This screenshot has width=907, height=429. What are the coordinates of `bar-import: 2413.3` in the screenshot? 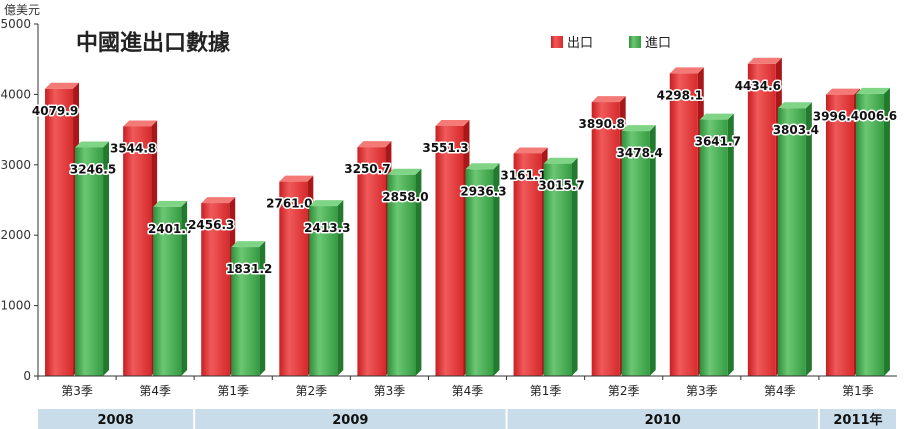 It's located at (327, 288).